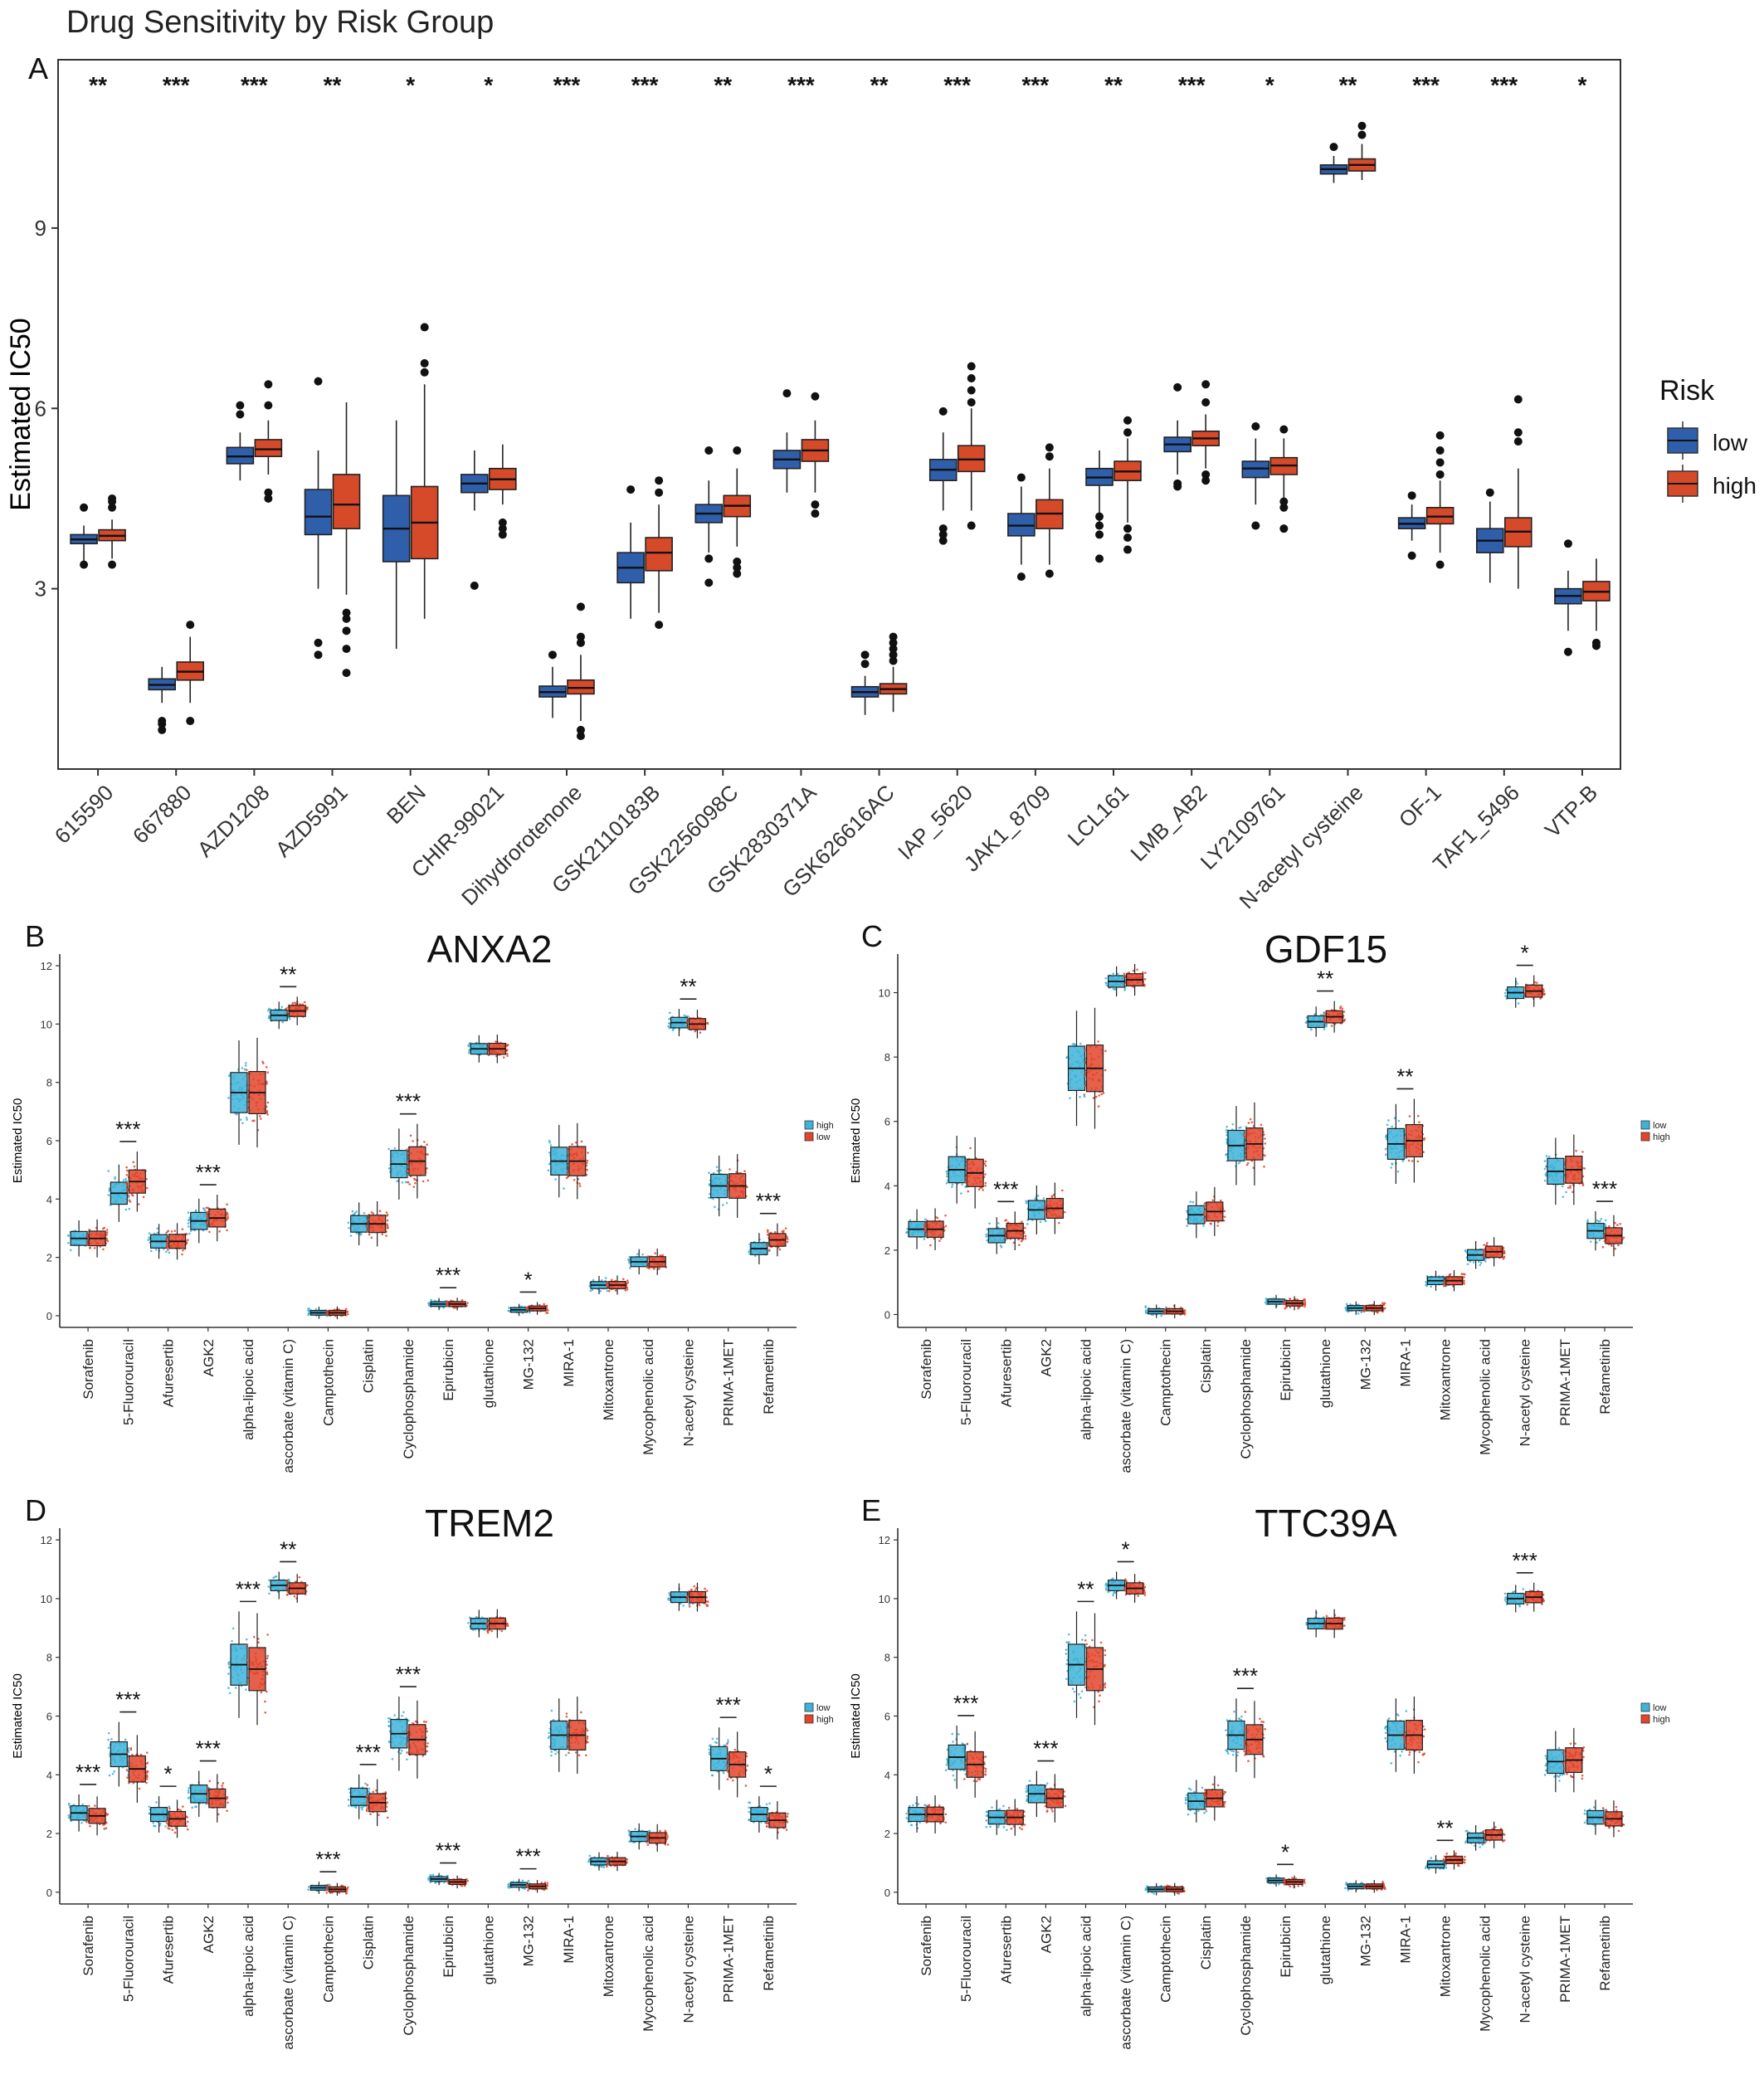 Image resolution: width=1764 pixels, height=2084 pixels. I want to click on panel-c-significance: **, so click(1404, 1076).